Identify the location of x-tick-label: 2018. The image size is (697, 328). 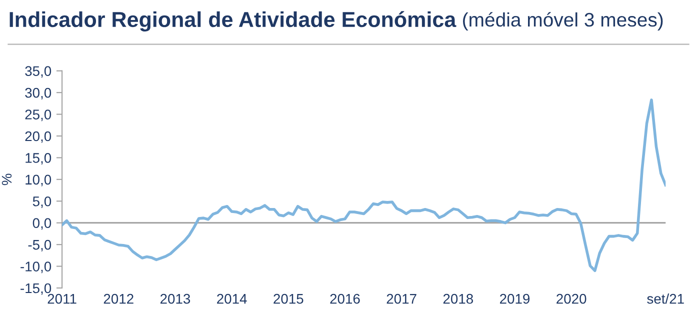
(458, 299).